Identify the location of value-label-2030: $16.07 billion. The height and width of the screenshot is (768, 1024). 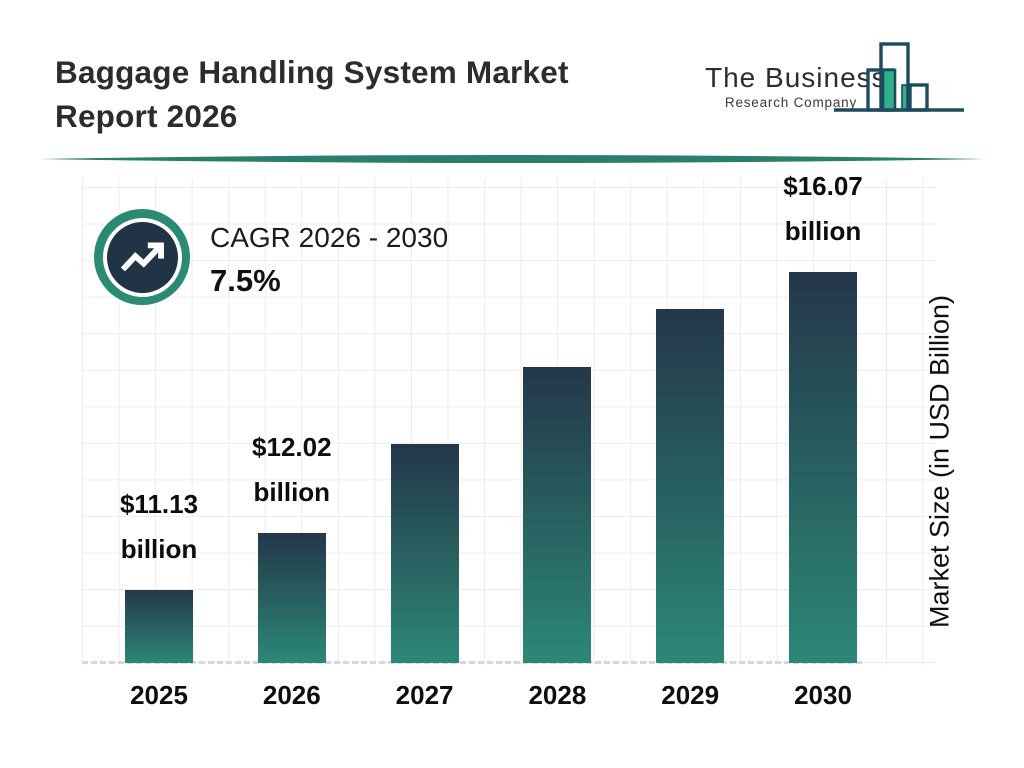
(823, 208).